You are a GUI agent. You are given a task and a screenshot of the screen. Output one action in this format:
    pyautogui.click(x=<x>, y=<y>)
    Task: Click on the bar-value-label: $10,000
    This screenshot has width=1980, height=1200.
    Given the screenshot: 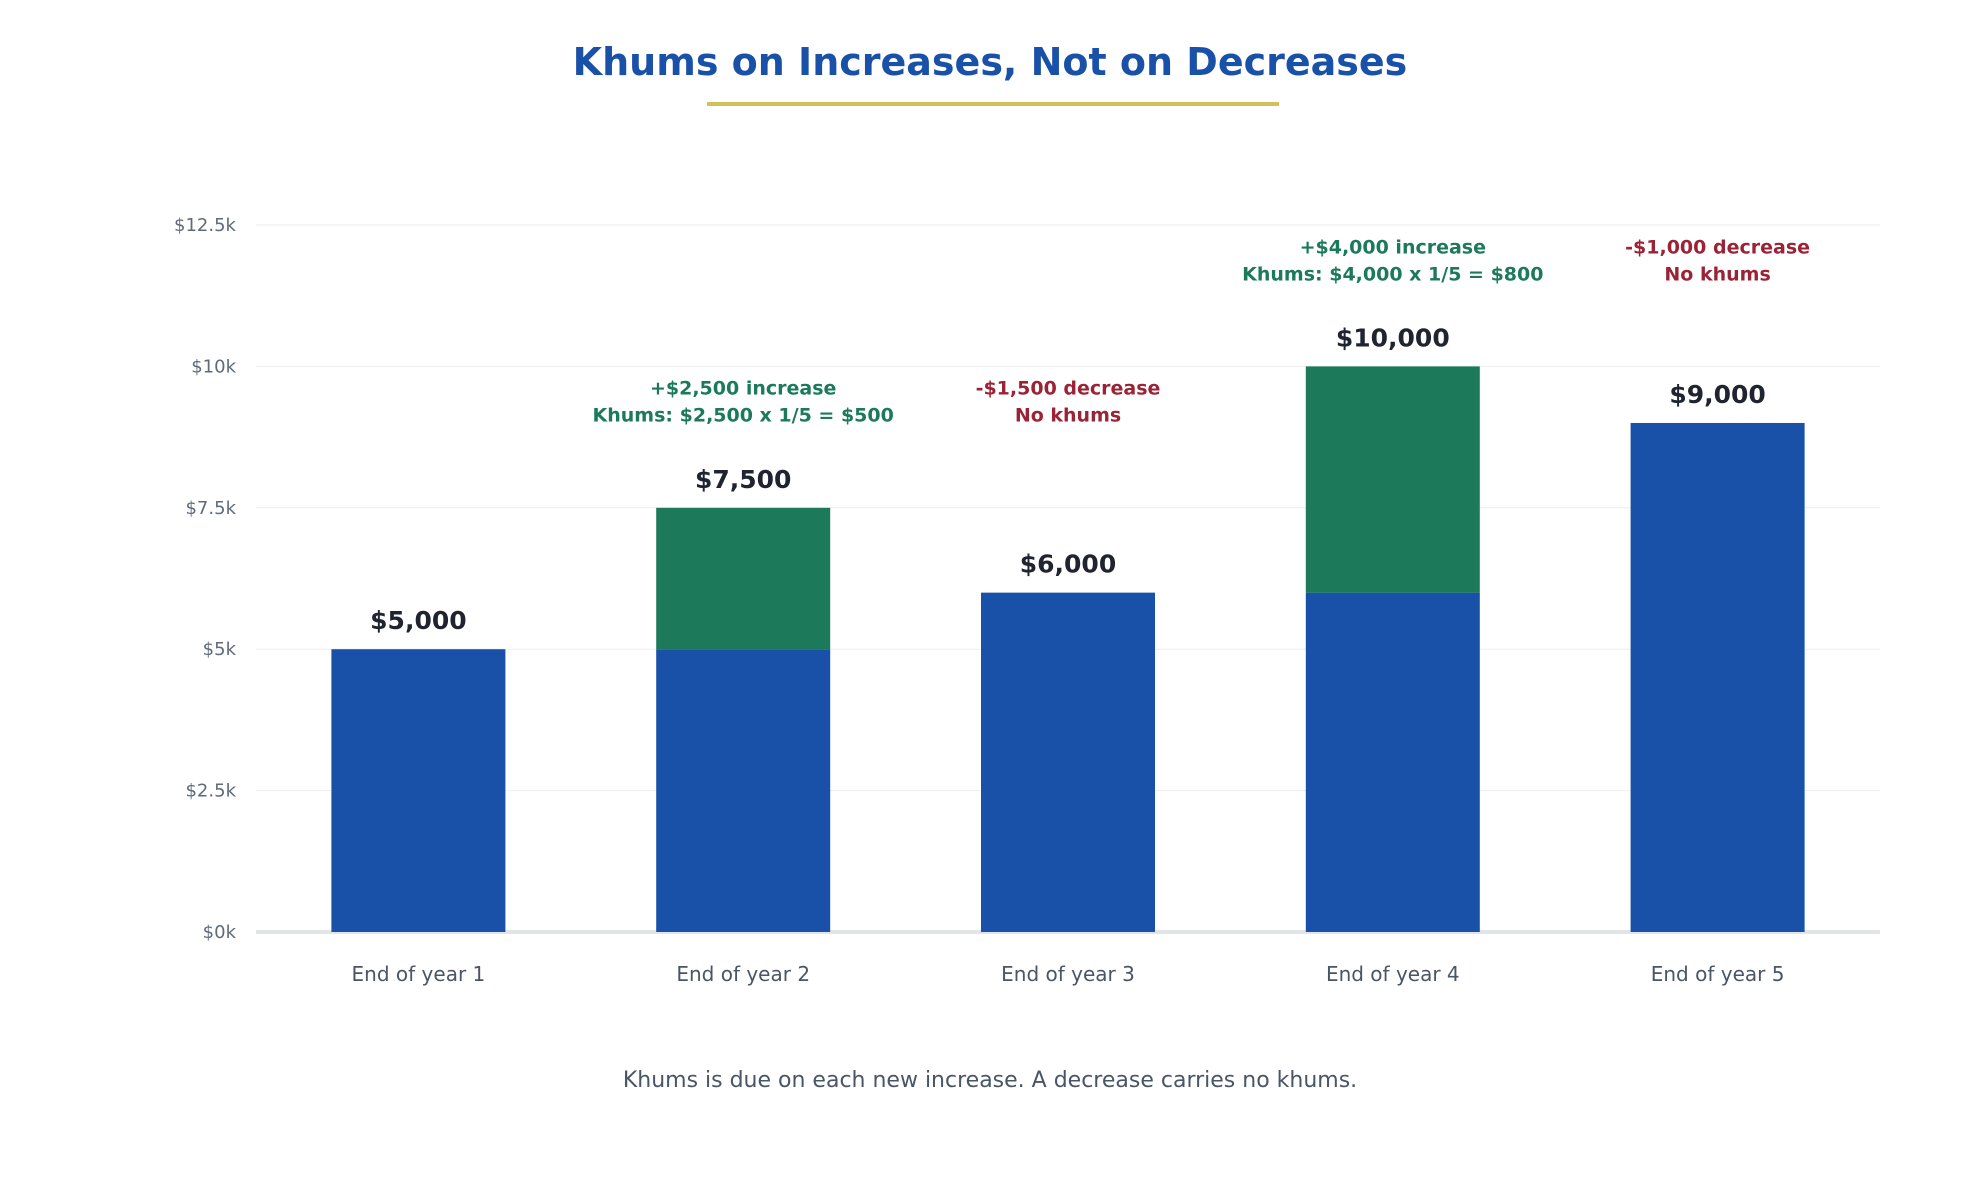 What is the action you would take?
    pyautogui.click(x=1393, y=337)
    